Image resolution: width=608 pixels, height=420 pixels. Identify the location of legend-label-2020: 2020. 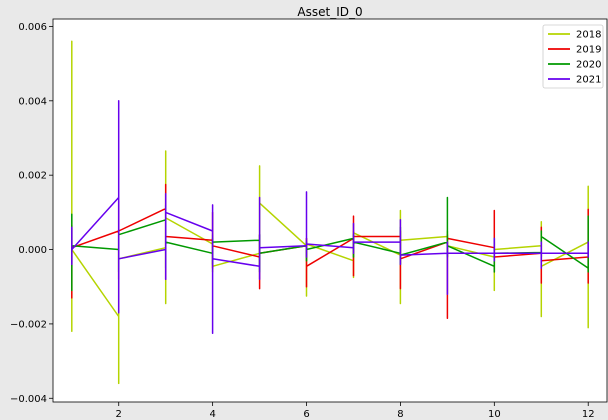
(588, 65).